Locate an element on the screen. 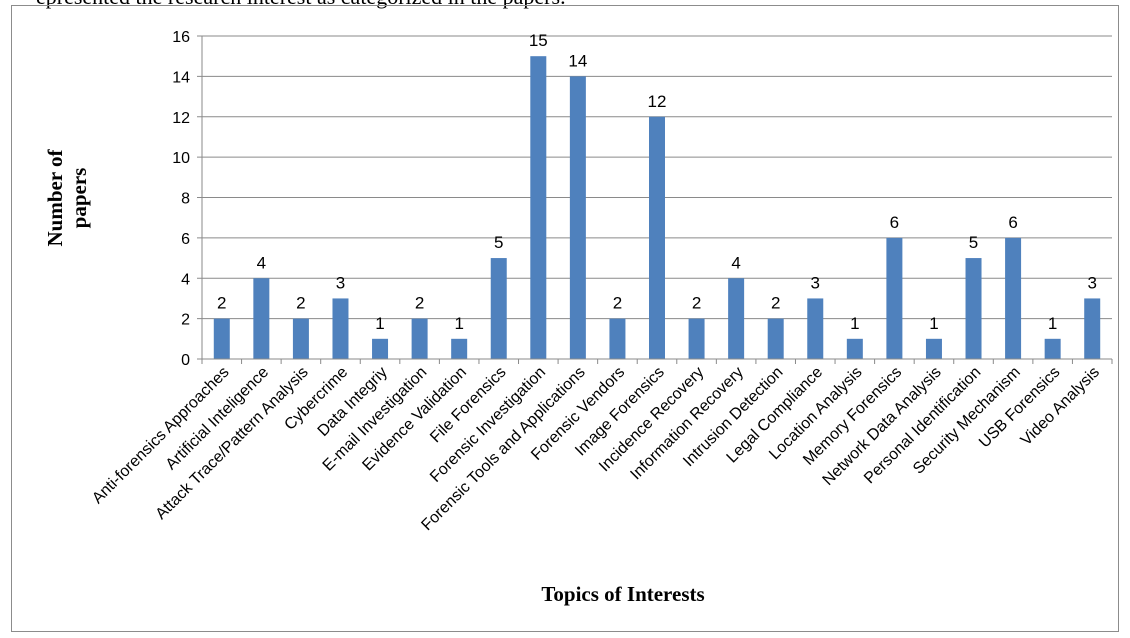  y-tick-label: 16 is located at coordinates (181, 37).